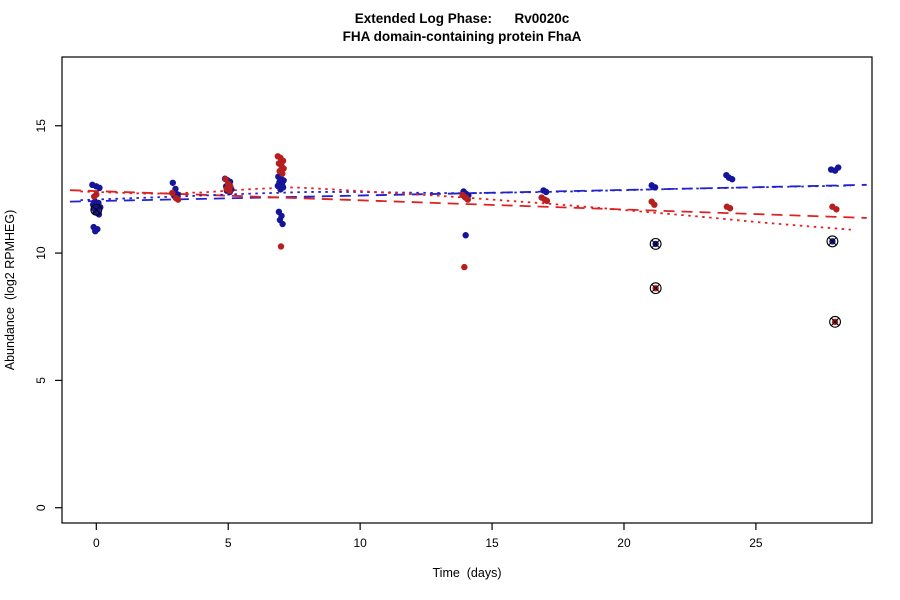  What do you see at coordinates (360, 543) in the screenshot?
I see `x-tick-label: 10` at bounding box center [360, 543].